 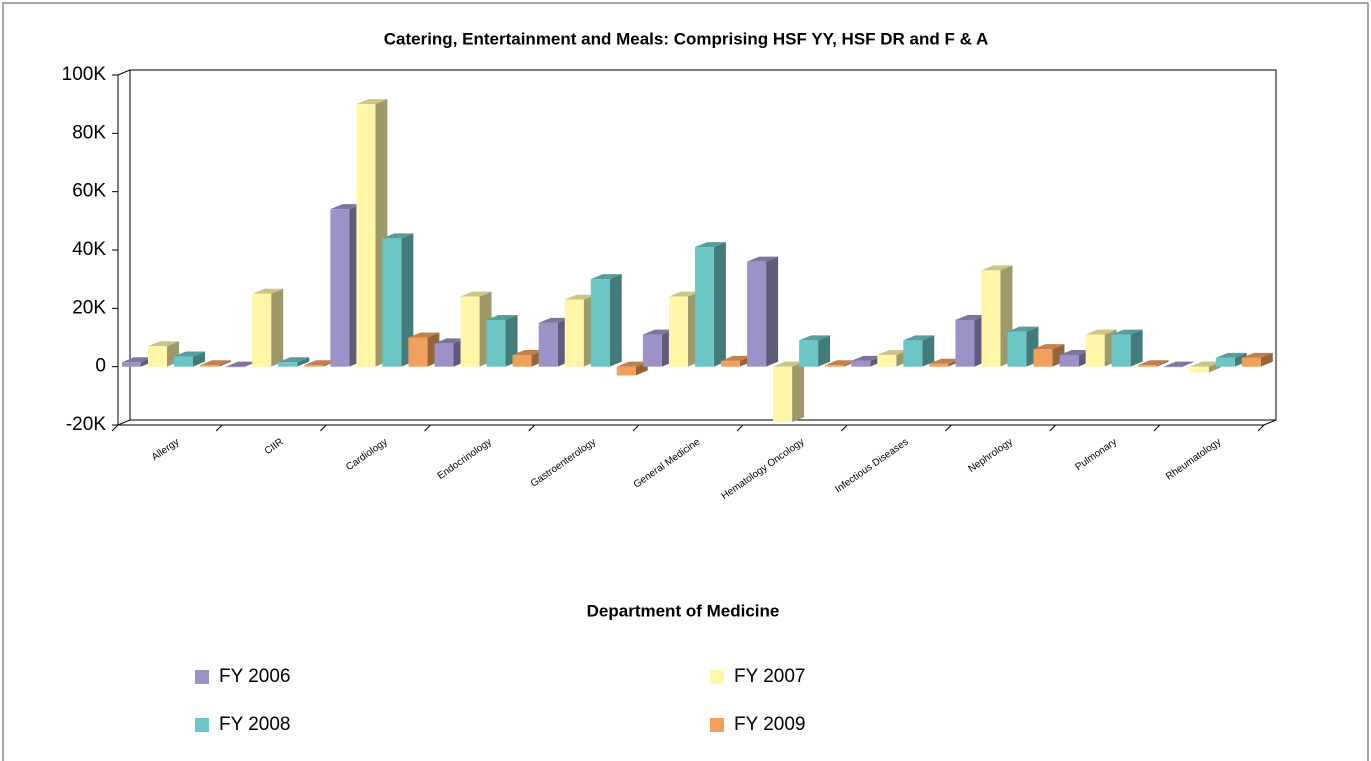 What do you see at coordinates (683, 610) in the screenshot?
I see `x-axis-title: Department of Medicine` at bounding box center [683, 610].